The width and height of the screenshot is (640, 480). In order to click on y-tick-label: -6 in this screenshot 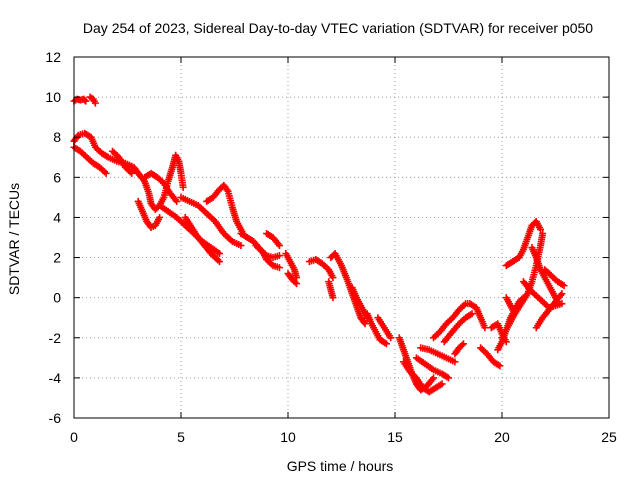, I will do `click(55, 418)`.